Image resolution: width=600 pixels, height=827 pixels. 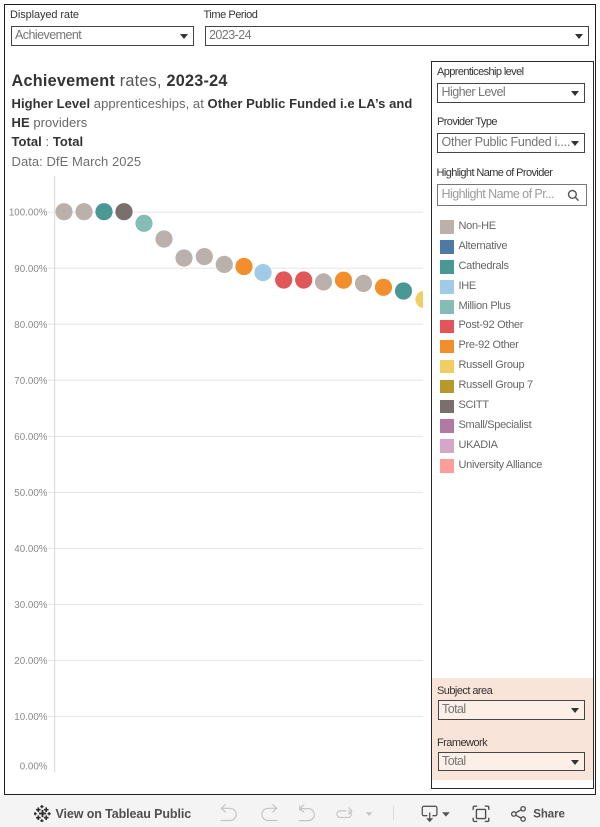 What do you see at coordinates (31, 605) in the screenshot?
I see `svg-text: 30.00%` at bounding box center [31, 605].